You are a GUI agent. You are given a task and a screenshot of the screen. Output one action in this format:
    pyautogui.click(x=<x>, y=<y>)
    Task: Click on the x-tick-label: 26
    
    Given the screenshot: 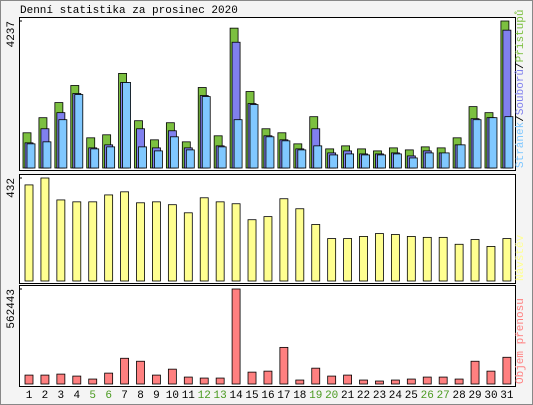 What is the action you would take?
    pyautogui.click(x=427, y=396)
    